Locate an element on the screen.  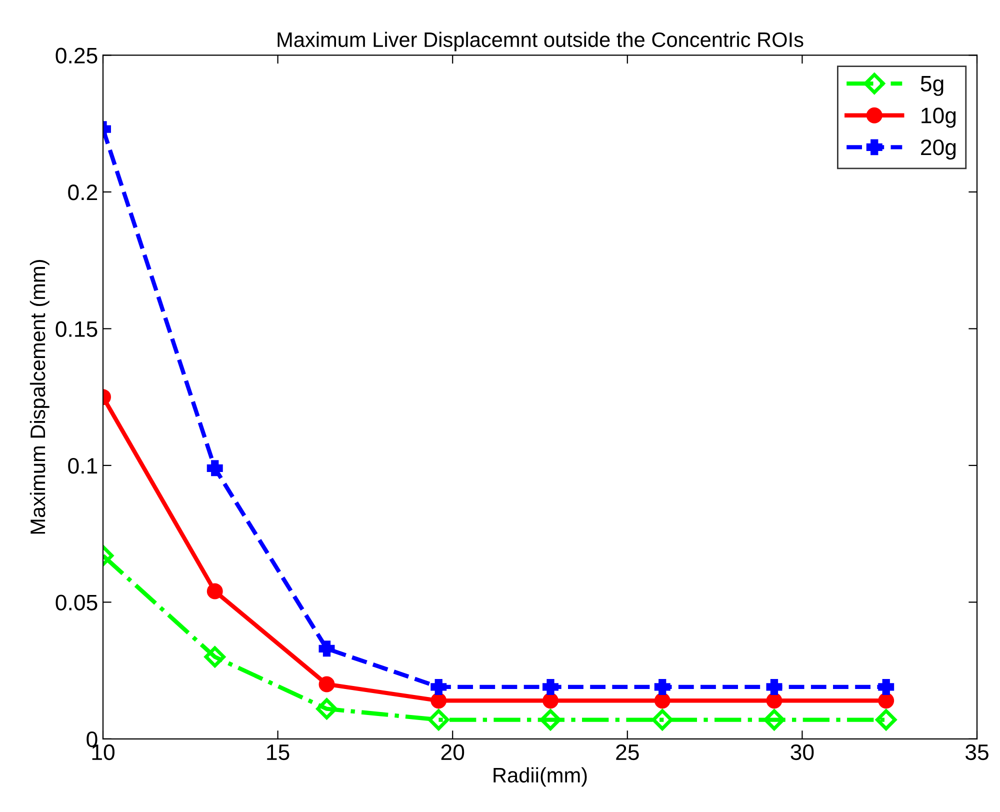
y-tick-label: 0.15 is located at coordinates (77, 329).